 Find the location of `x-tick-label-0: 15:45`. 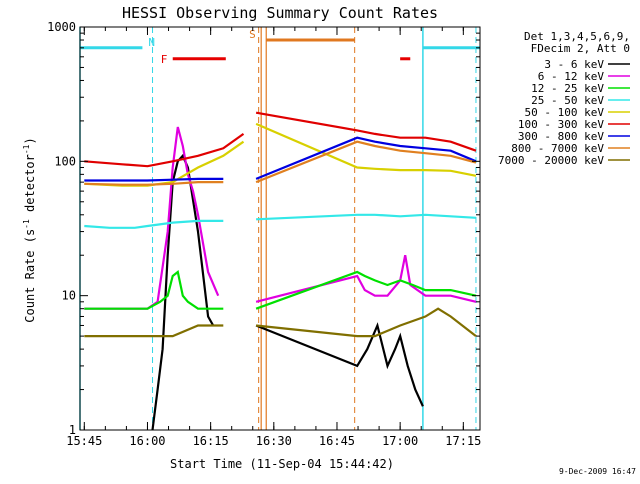

x-tick-label-0: 15:45 is located at coordinates (84, 441).